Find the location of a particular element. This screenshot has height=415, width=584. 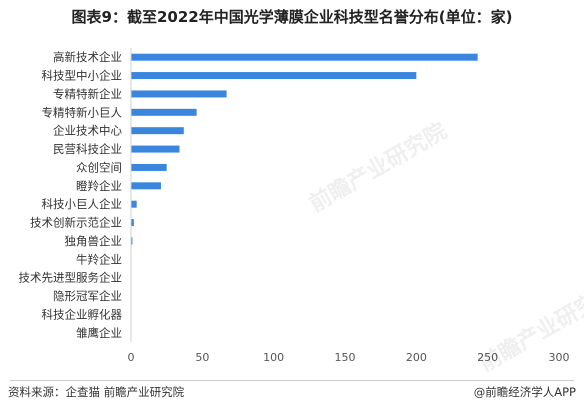

category-label: 众创空间 is located at coordinates (99, 167).